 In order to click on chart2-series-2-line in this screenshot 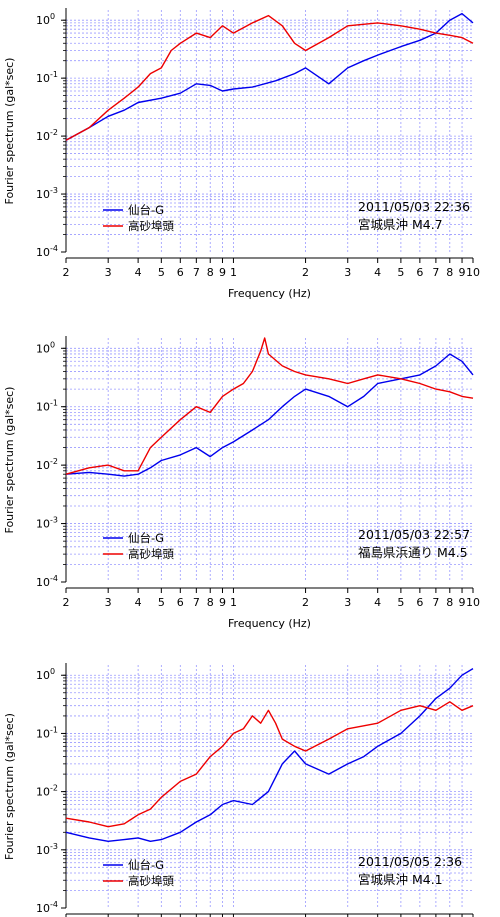, I will do `click(269, 406)`.